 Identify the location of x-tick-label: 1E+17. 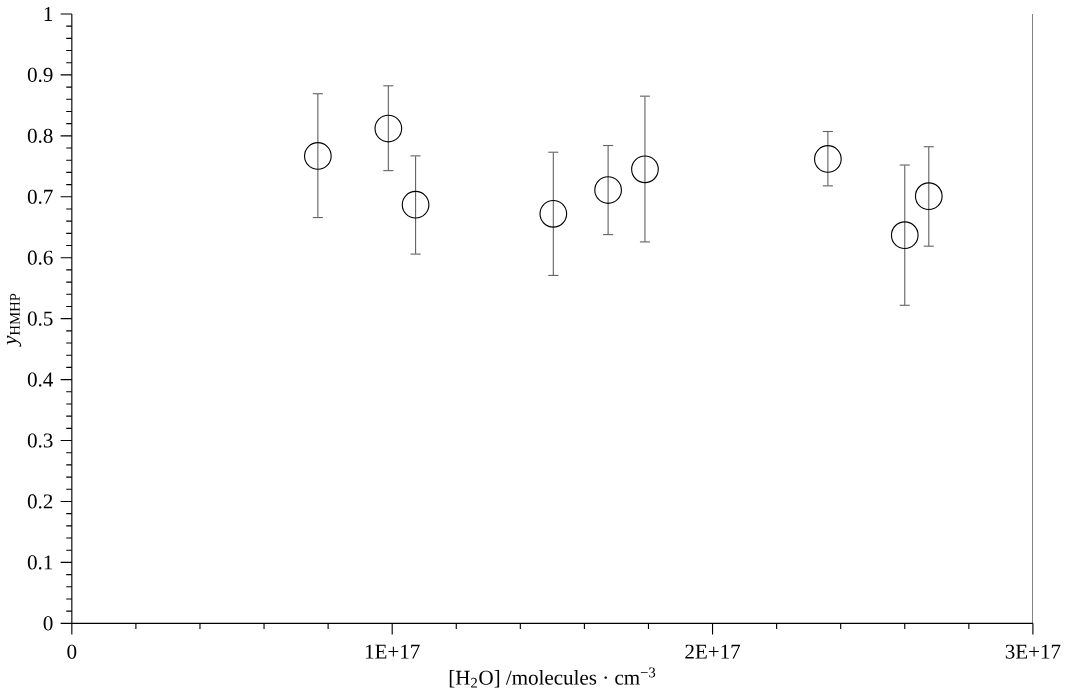
(392, 651).